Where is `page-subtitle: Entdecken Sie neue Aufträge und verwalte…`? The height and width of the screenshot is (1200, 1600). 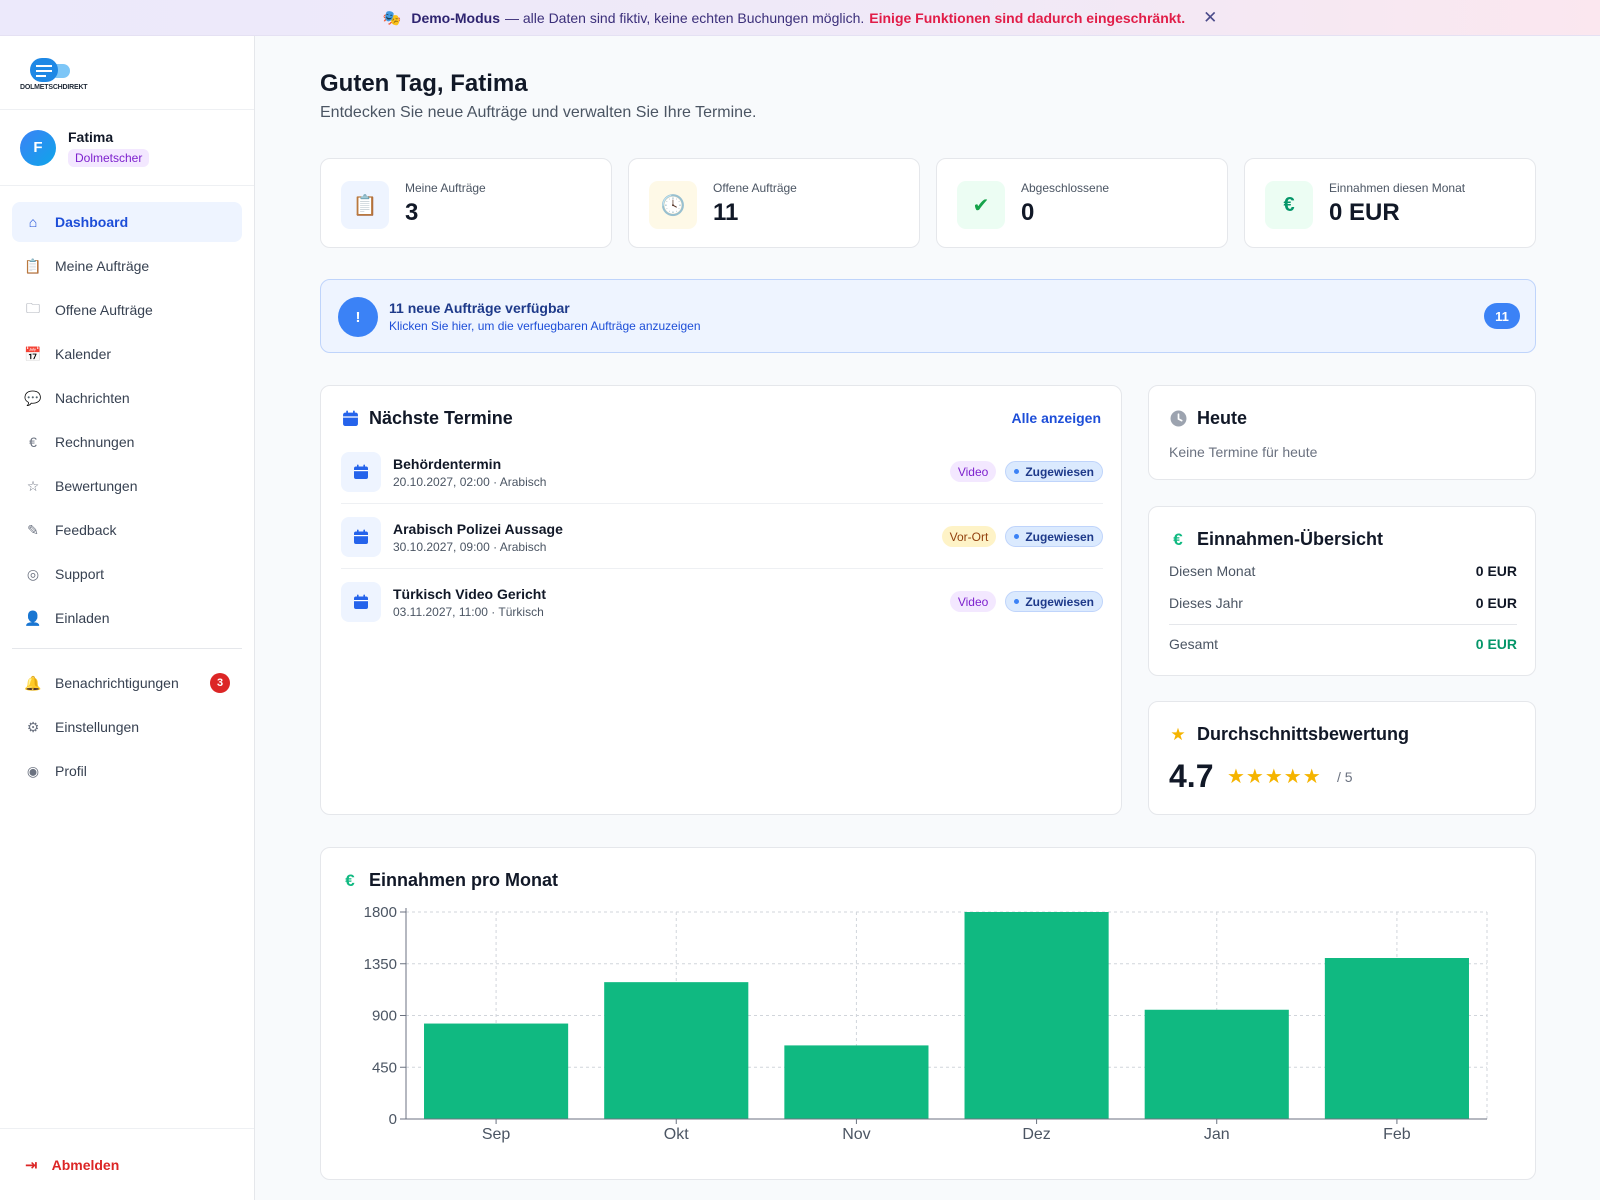
page-subtitle: Entdecken Sie neue Aufträge und verwalte… is located at coordinates (538, 112).